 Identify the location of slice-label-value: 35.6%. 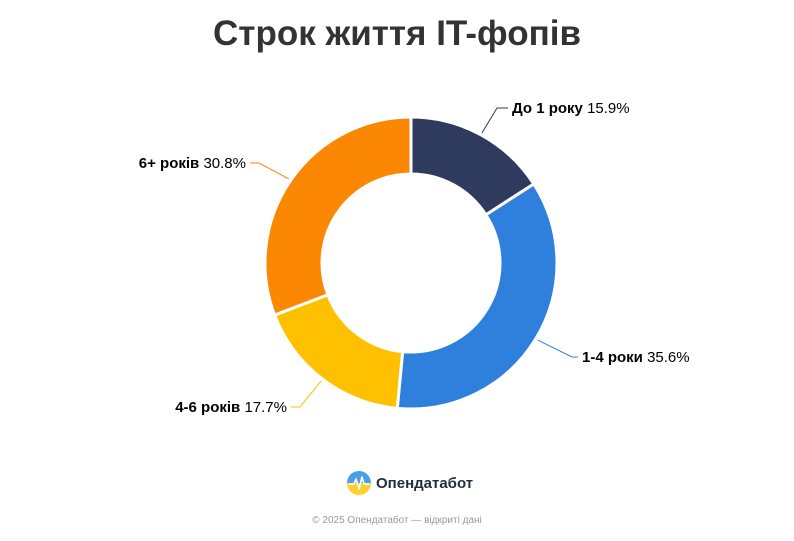
(668, 357).